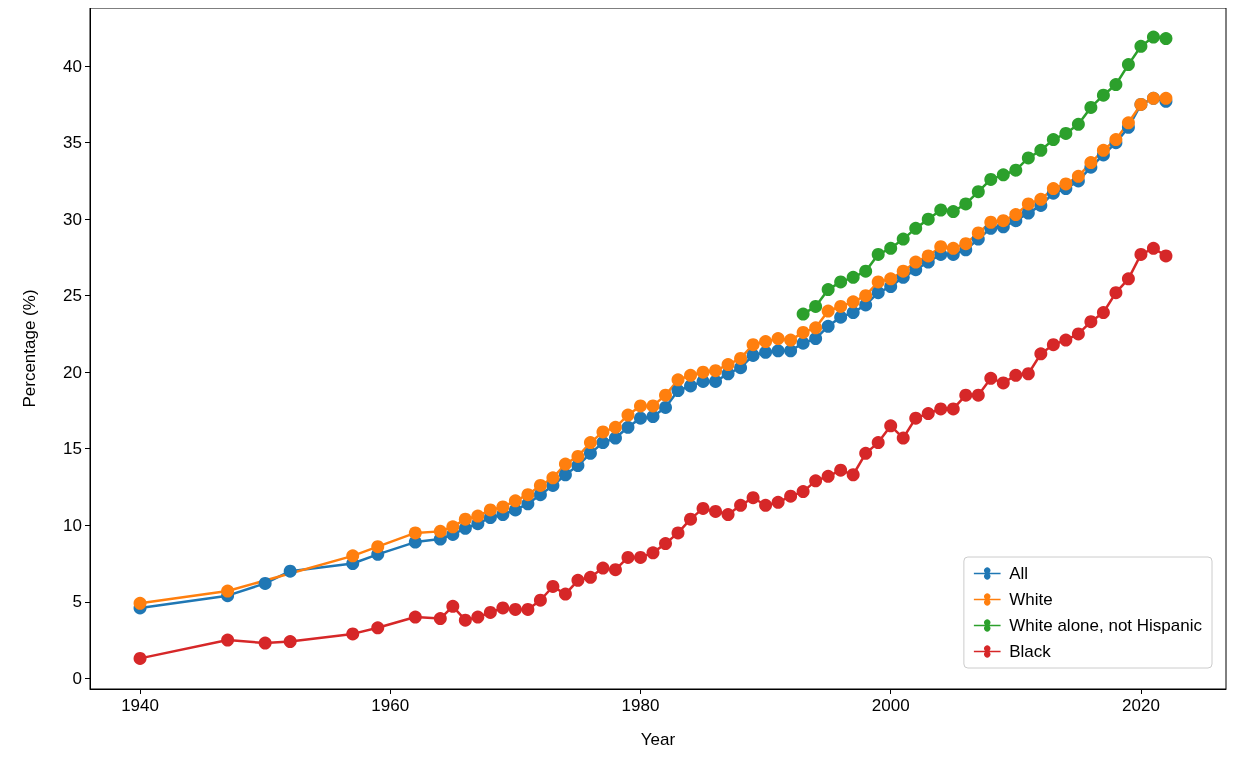  What do you see at coordinates (1141, 705) in the screenshot?
I see `x-tick-label: 2020` at bounding box center [1141, 705].